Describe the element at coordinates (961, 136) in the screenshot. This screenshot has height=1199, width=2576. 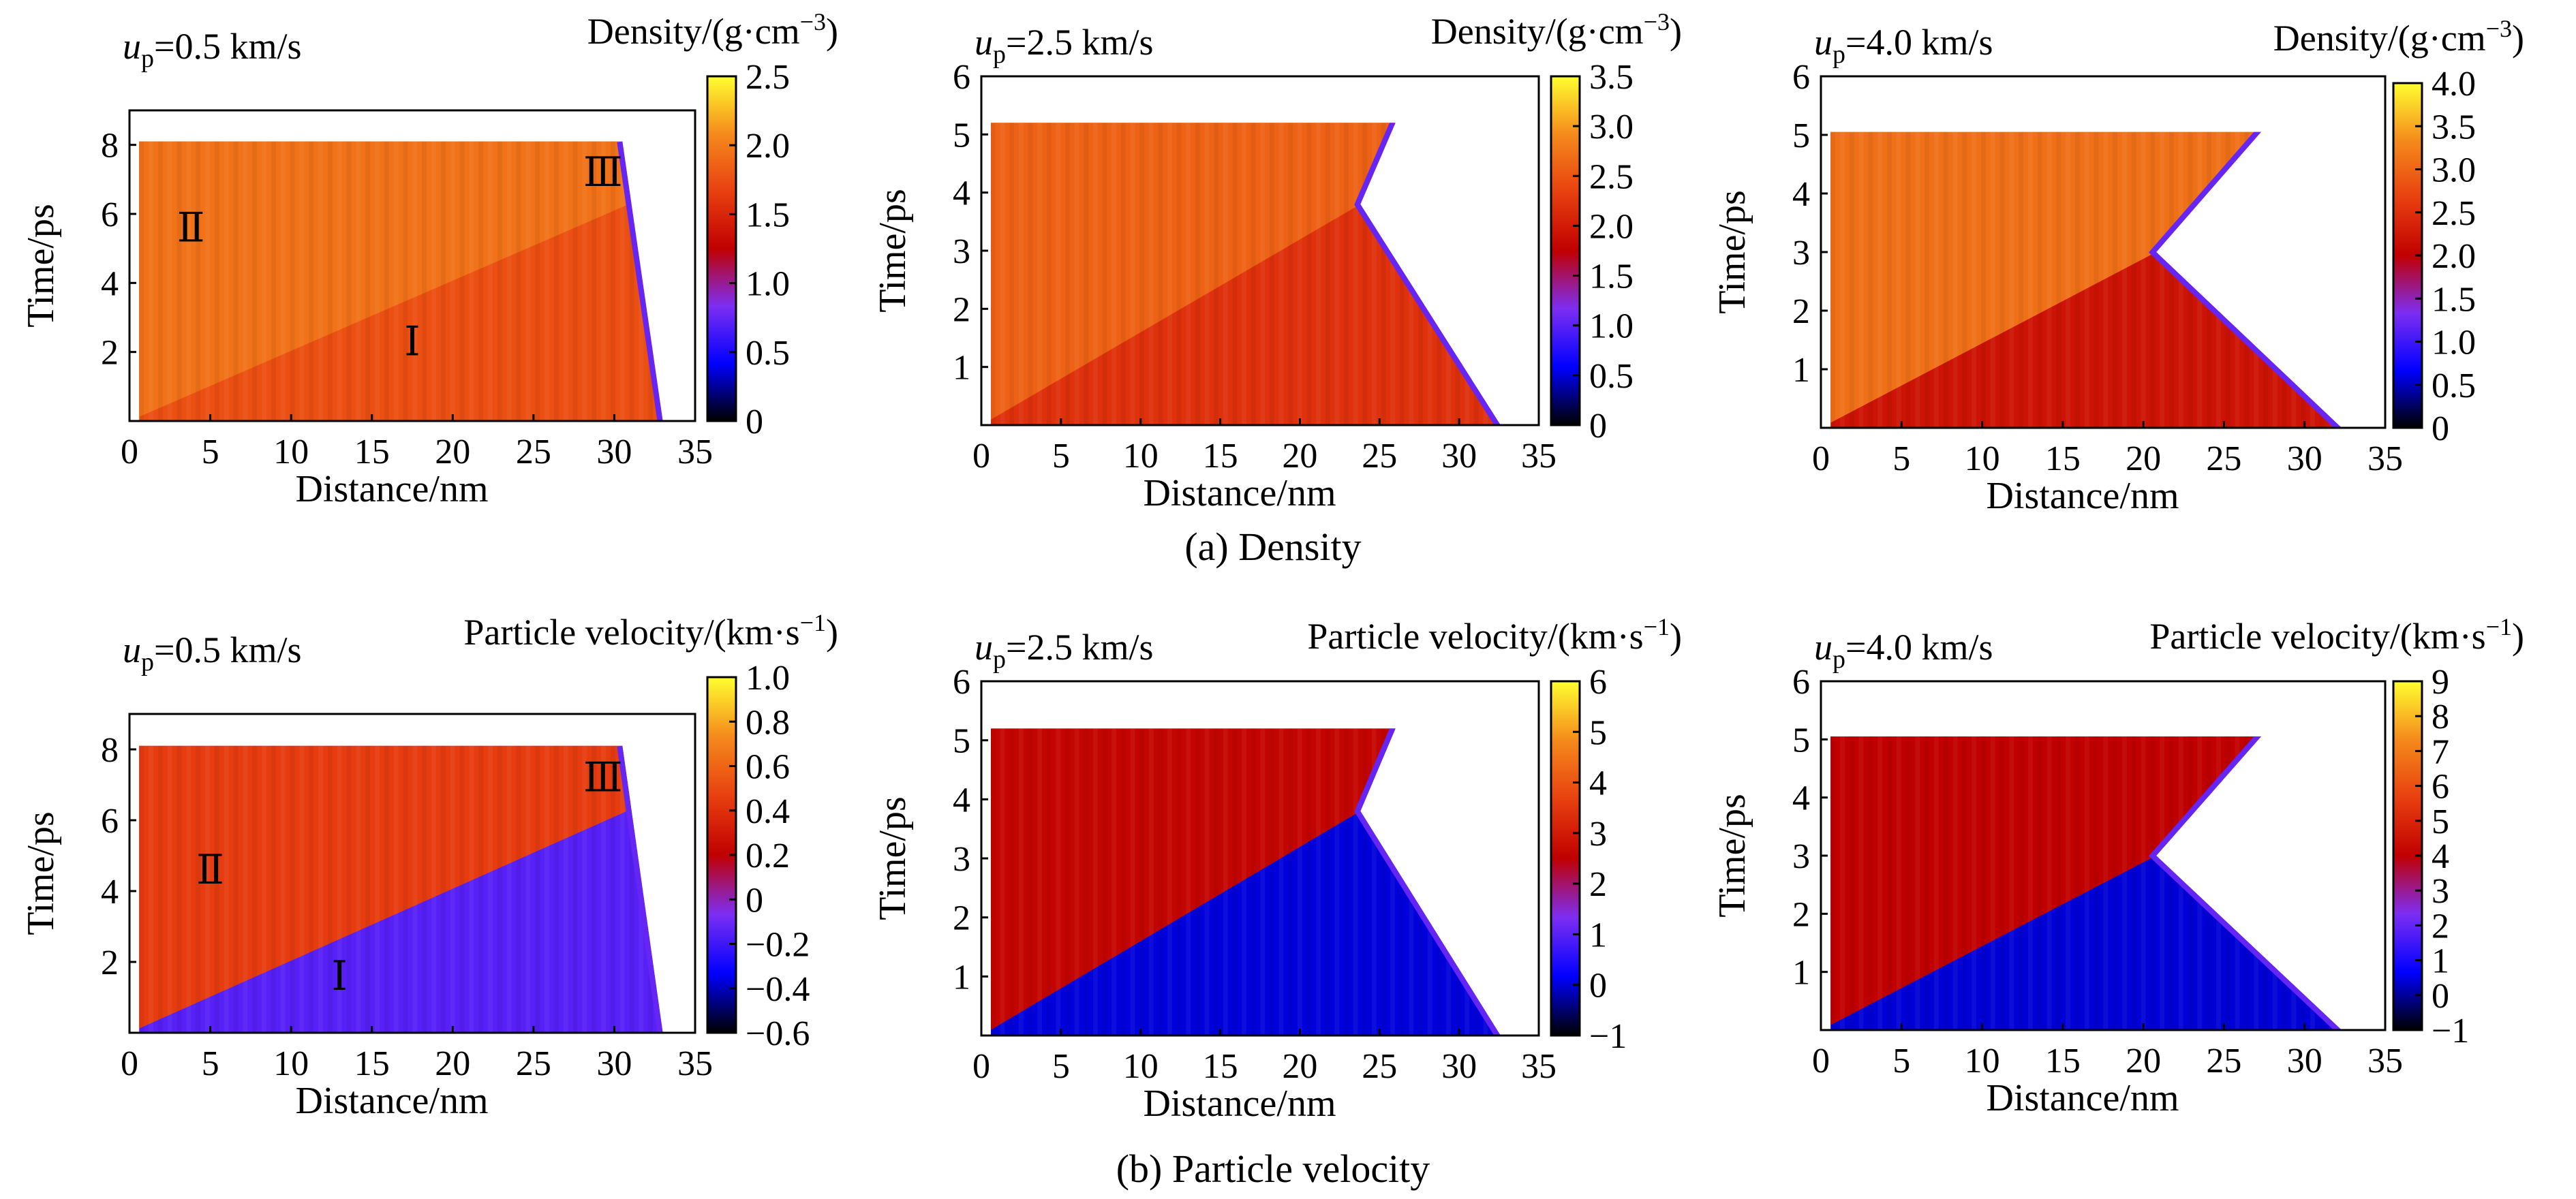
I see `y-tick-label: 5` at that location.